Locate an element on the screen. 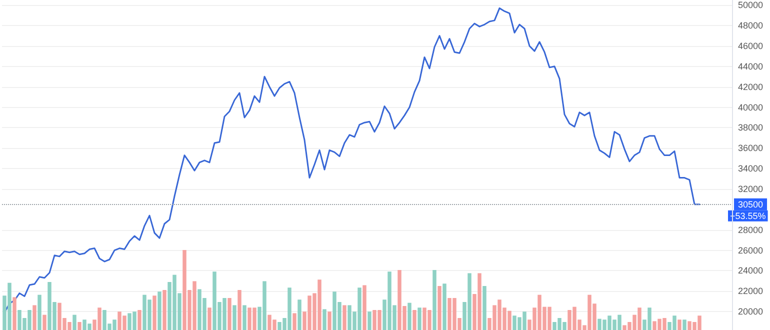  y-tick-label: 36000 is located at coordinates (751, 148).